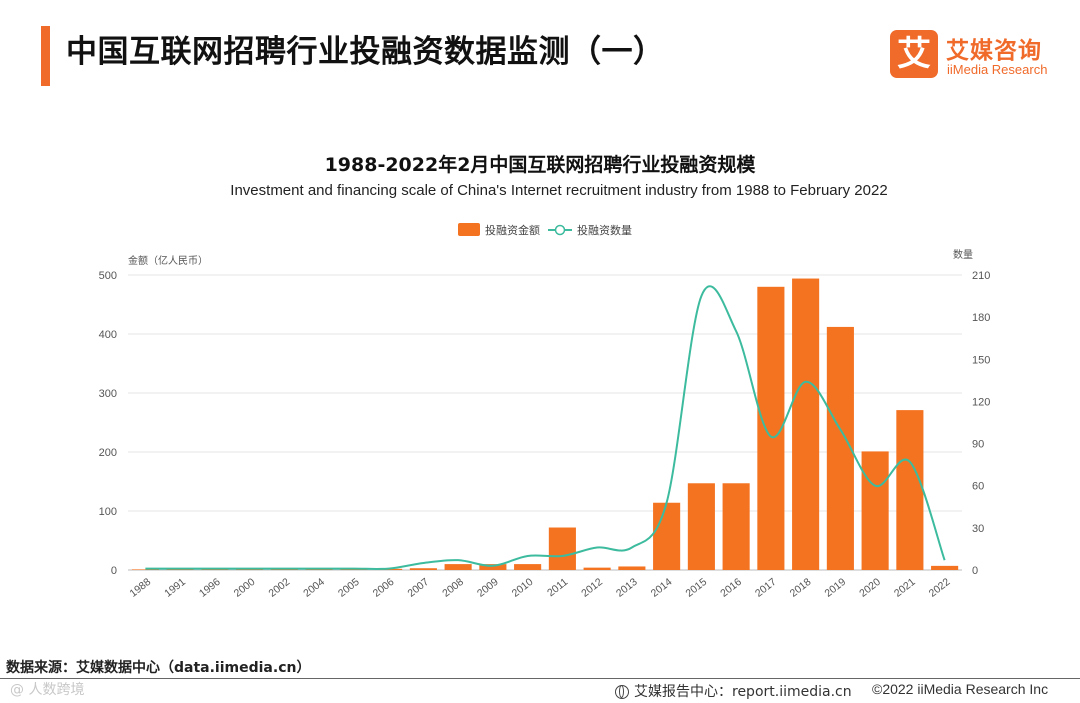  I want to click on x-tick-label: 2019, so click(835, 588).